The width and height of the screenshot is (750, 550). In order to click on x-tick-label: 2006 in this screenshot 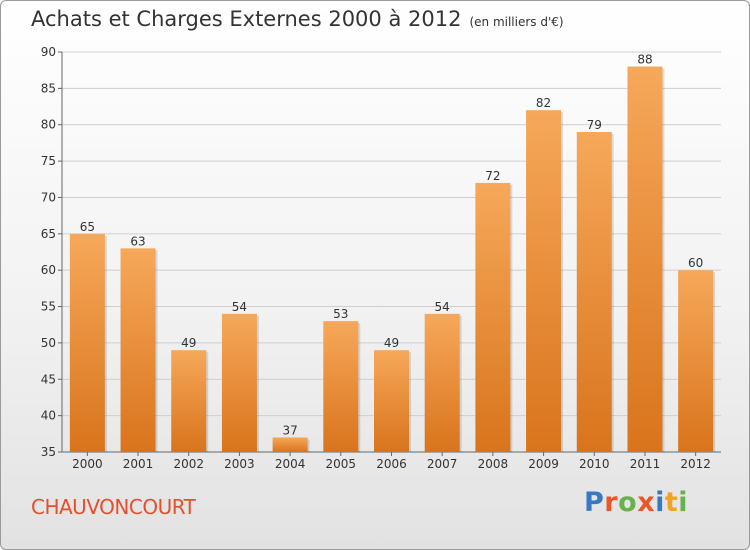, I will do `click(391, 464)`.